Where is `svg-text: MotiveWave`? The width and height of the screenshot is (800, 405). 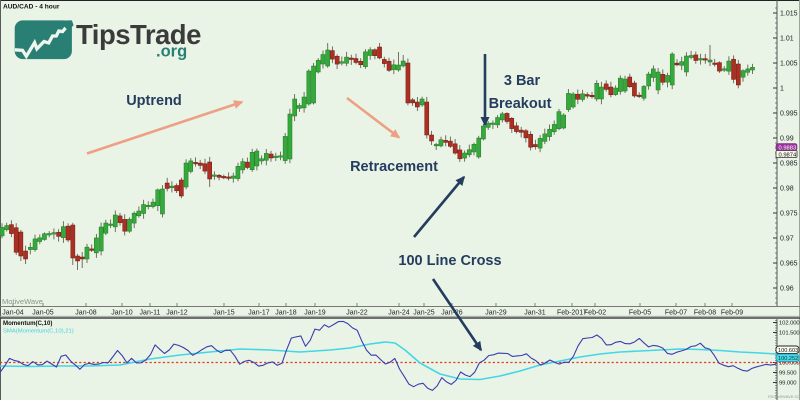
svg-text: MotiveWave is located at coordinates (22, 301).